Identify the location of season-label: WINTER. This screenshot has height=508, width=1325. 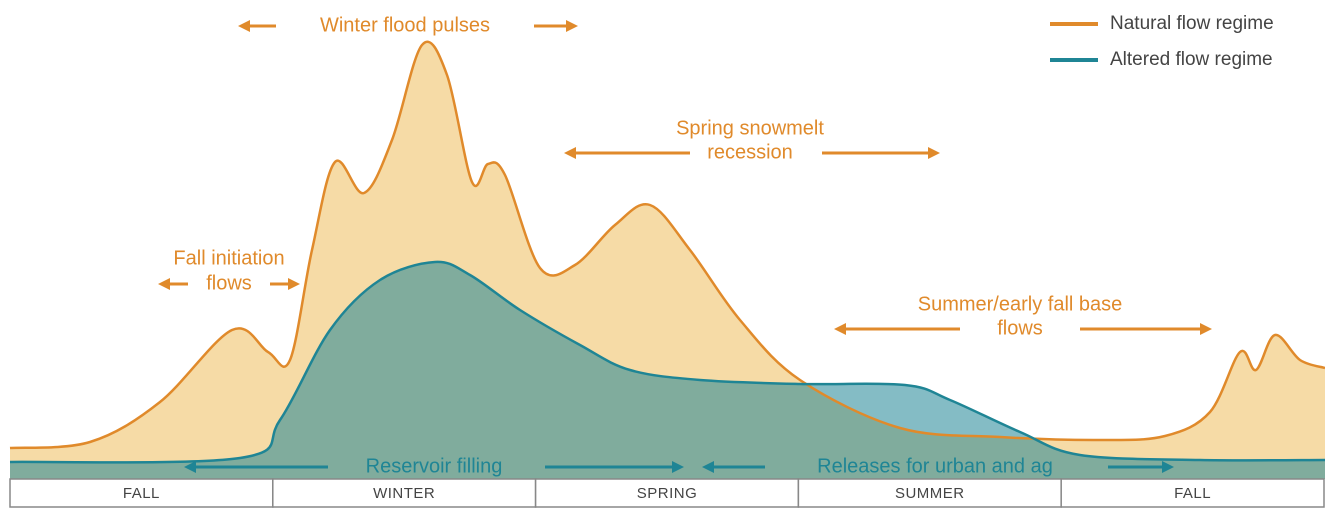
(404, 493).